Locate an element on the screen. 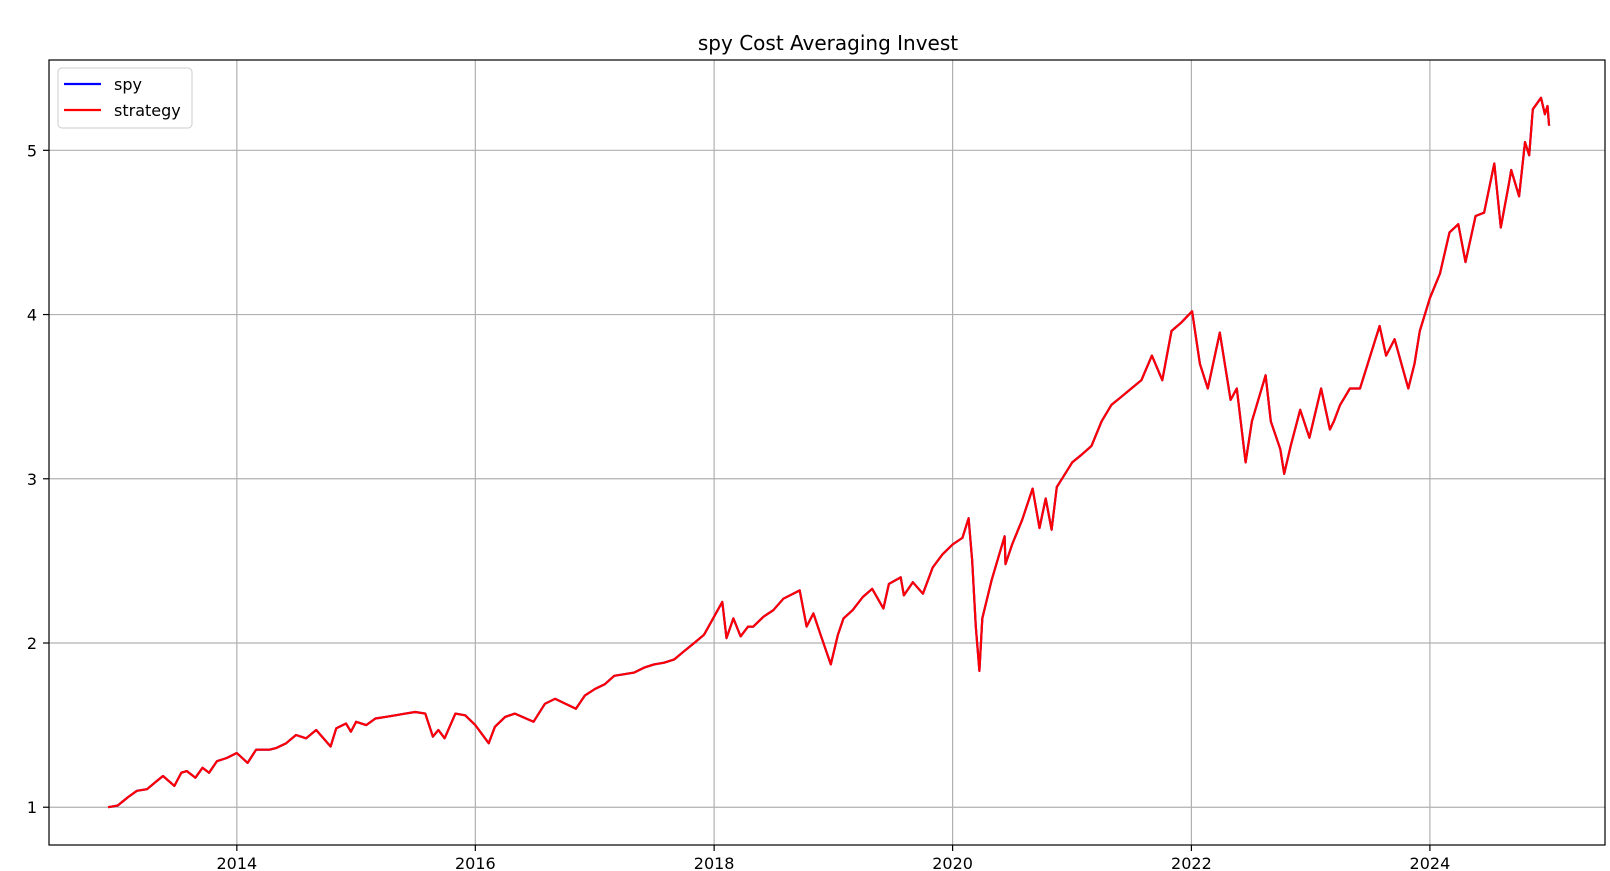  x-tick-label: 2022 is located at coordinates (1191, 862).